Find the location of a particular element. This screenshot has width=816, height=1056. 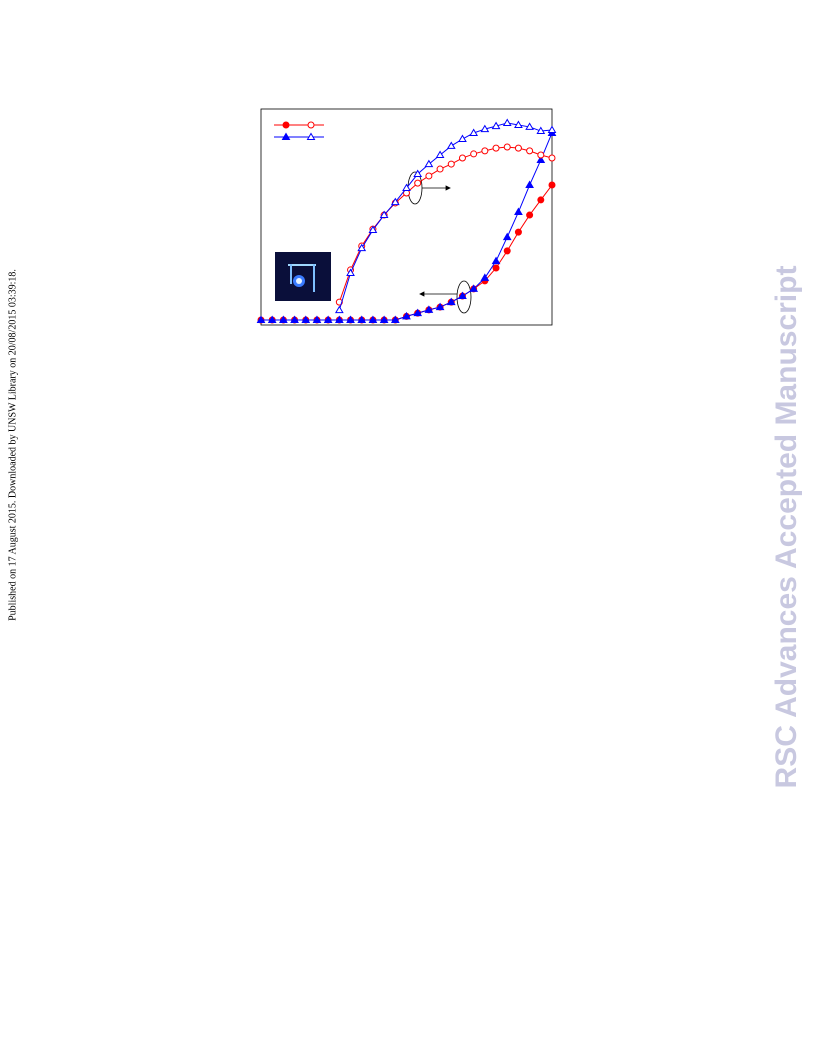

annotations is located at coordinates (439, 242).